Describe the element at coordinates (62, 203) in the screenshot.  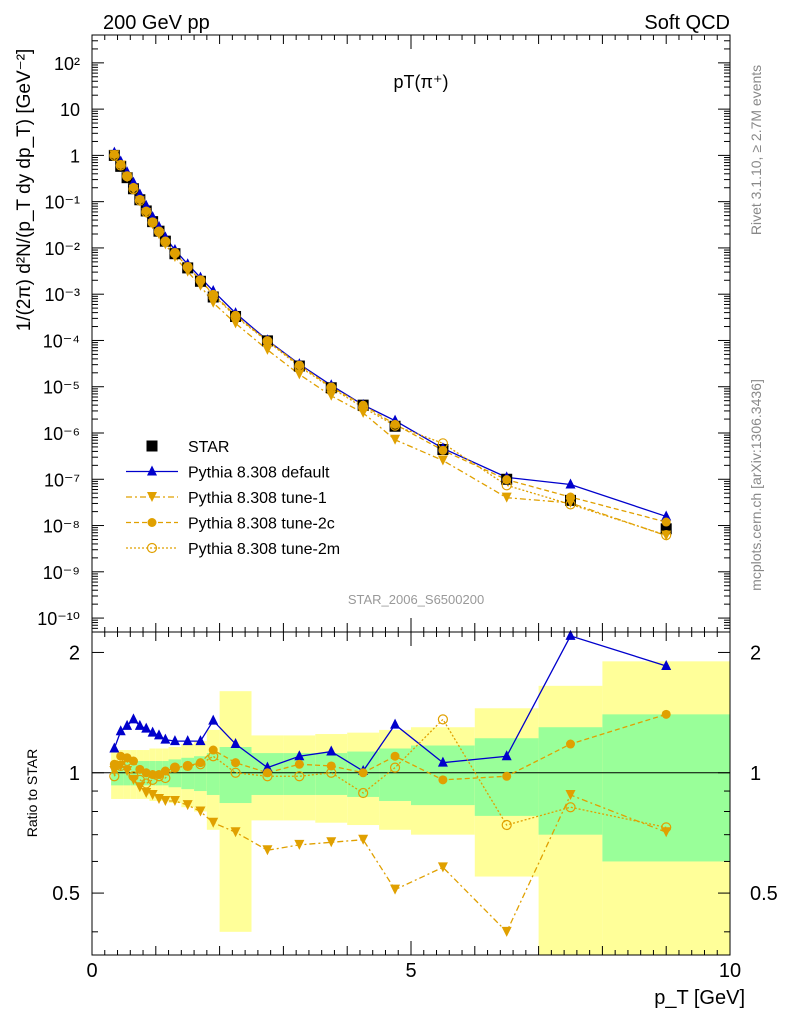
I see `y-tick-label: 10⁻¹` at that location.